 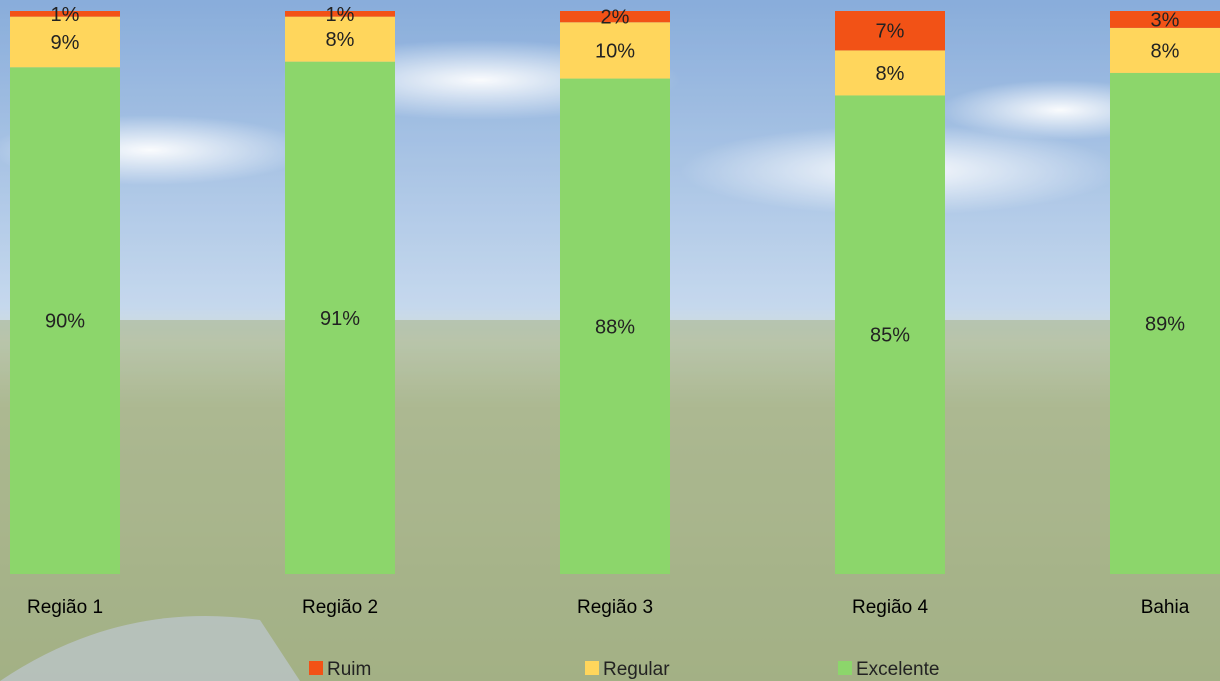 I want to click on legend-label-regular: Regular, so click(x=636, y=669).